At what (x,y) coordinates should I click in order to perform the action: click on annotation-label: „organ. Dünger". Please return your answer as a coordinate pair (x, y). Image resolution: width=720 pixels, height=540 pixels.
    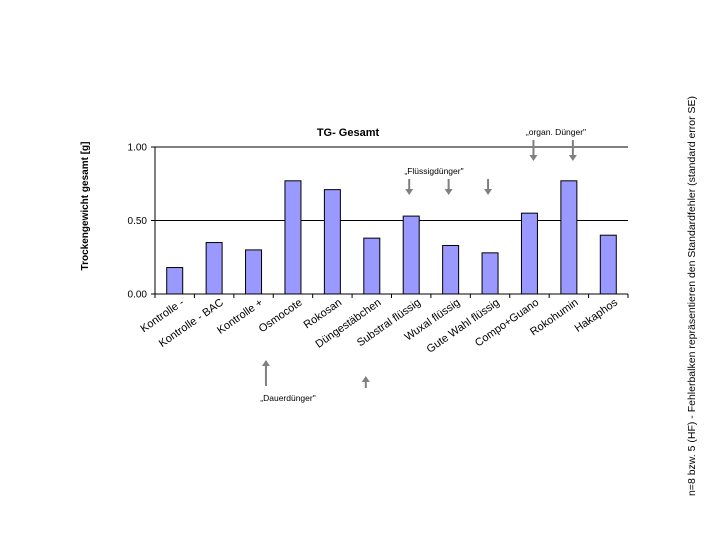
    Looking at the image, I should click on (556, 132).